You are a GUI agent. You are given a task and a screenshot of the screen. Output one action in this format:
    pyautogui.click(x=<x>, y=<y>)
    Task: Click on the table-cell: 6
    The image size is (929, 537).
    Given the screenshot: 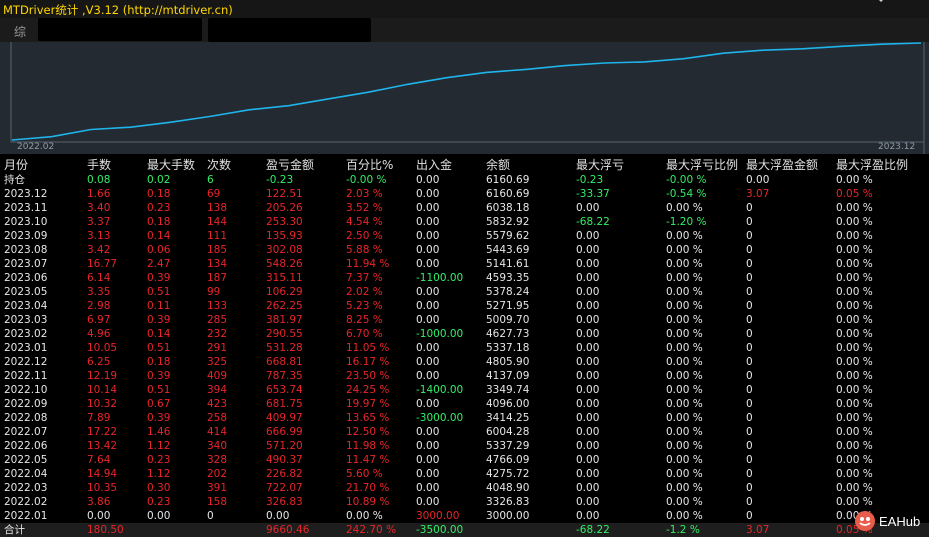 What is the action you would take?
    pyautogui.click(x=210, y=180)
    